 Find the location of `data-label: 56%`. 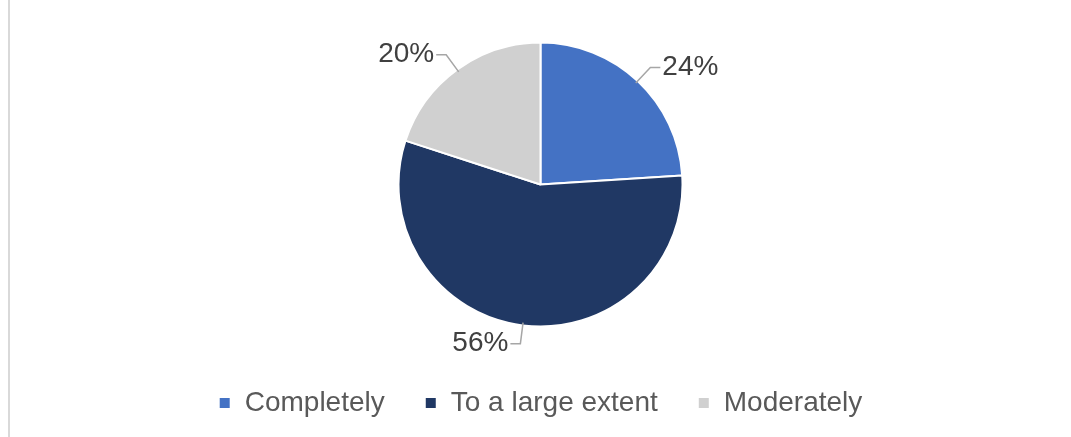

data-label: 56% is located at coordinates (480, 342).